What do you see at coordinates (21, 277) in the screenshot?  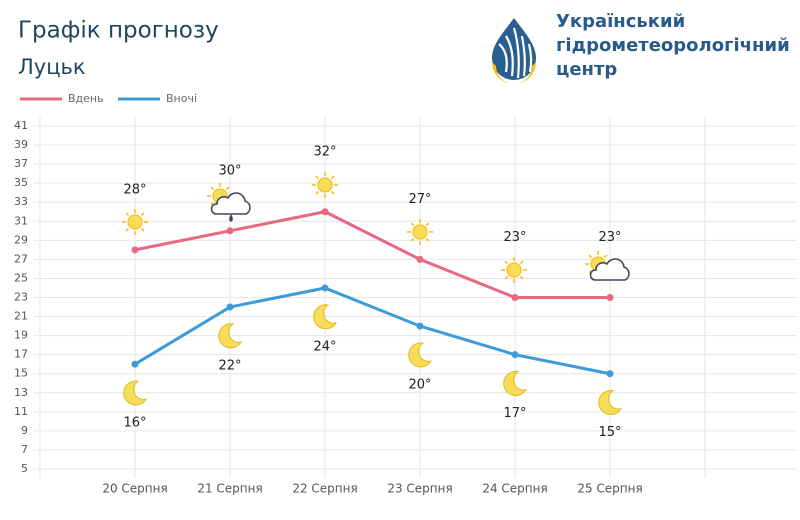 I see `y-tick-label: 25` at bounding box center [21, 277].